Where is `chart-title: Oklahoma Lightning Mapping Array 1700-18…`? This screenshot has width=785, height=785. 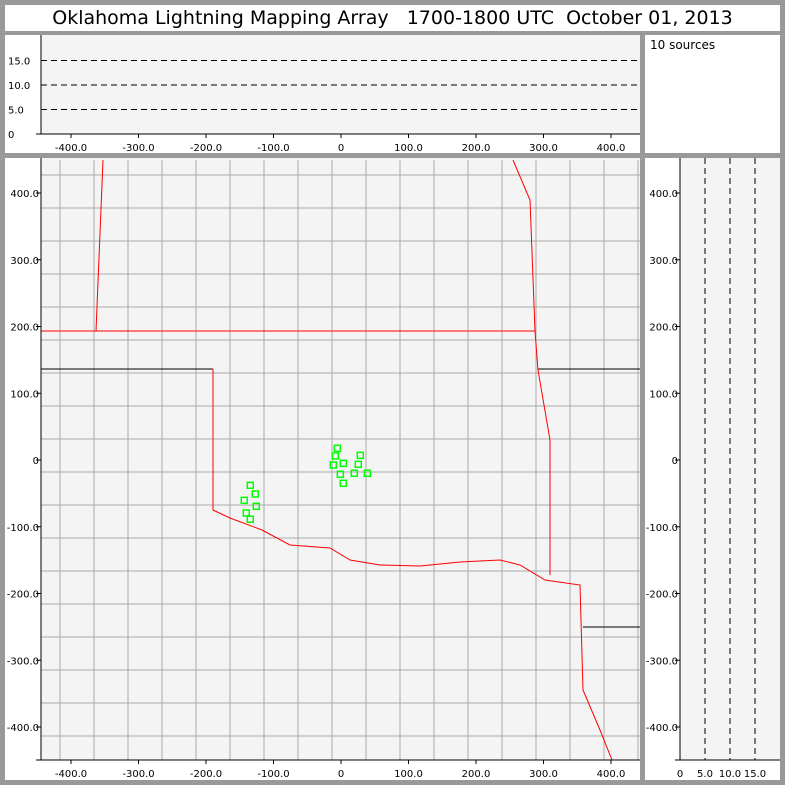 chart-title: Oklahoma Lightning Mapping Array 1700-18… is located at coordinates (392, 18).